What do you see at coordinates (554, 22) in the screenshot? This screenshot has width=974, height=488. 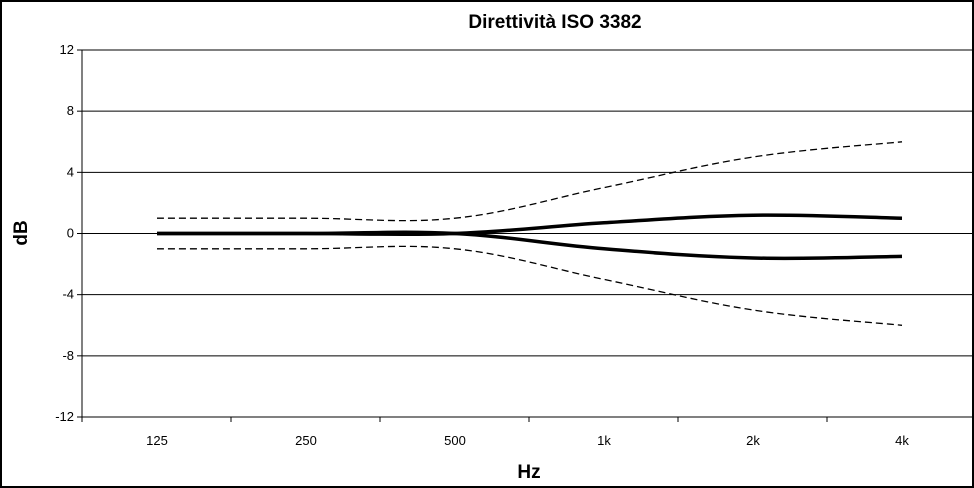 I see `chart-title: Direttività ISO 3382` at bounding box center [554, 22].